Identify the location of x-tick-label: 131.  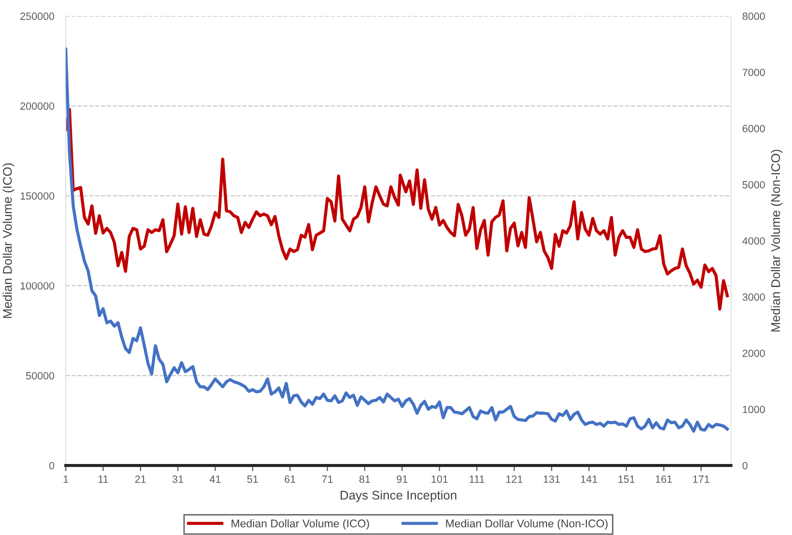
(552, 479).